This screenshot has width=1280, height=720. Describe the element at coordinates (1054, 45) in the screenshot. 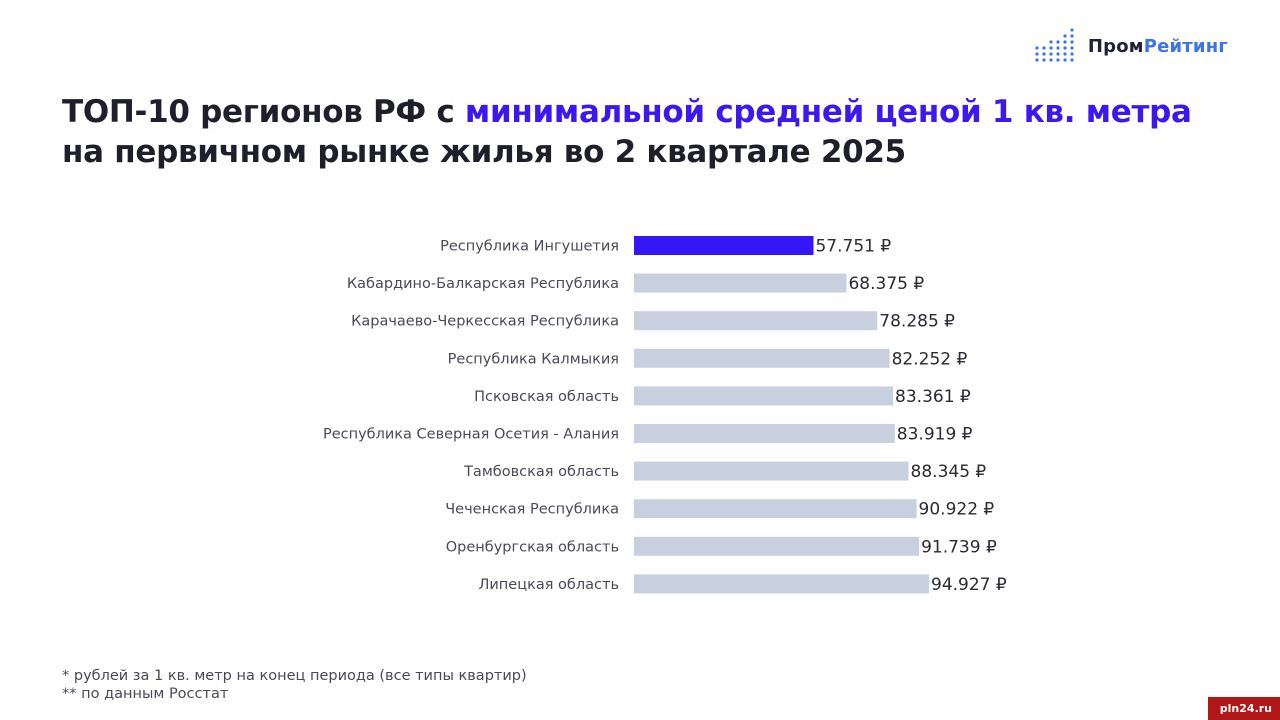

I see `bar-dots-logo-icon` at that location.